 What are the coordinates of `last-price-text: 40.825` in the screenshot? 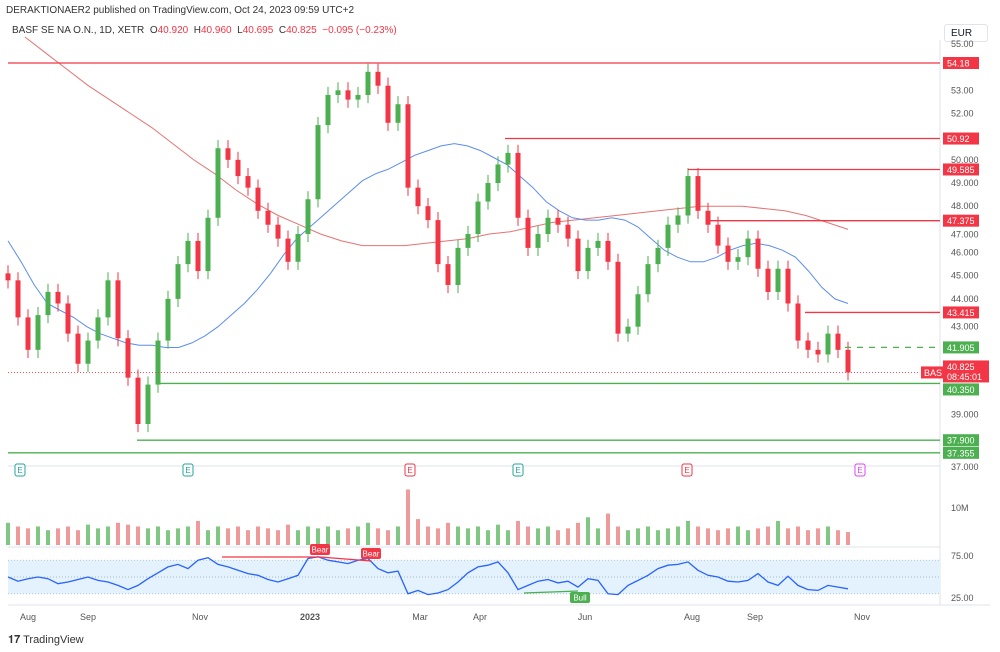 It's located at (961, 367).